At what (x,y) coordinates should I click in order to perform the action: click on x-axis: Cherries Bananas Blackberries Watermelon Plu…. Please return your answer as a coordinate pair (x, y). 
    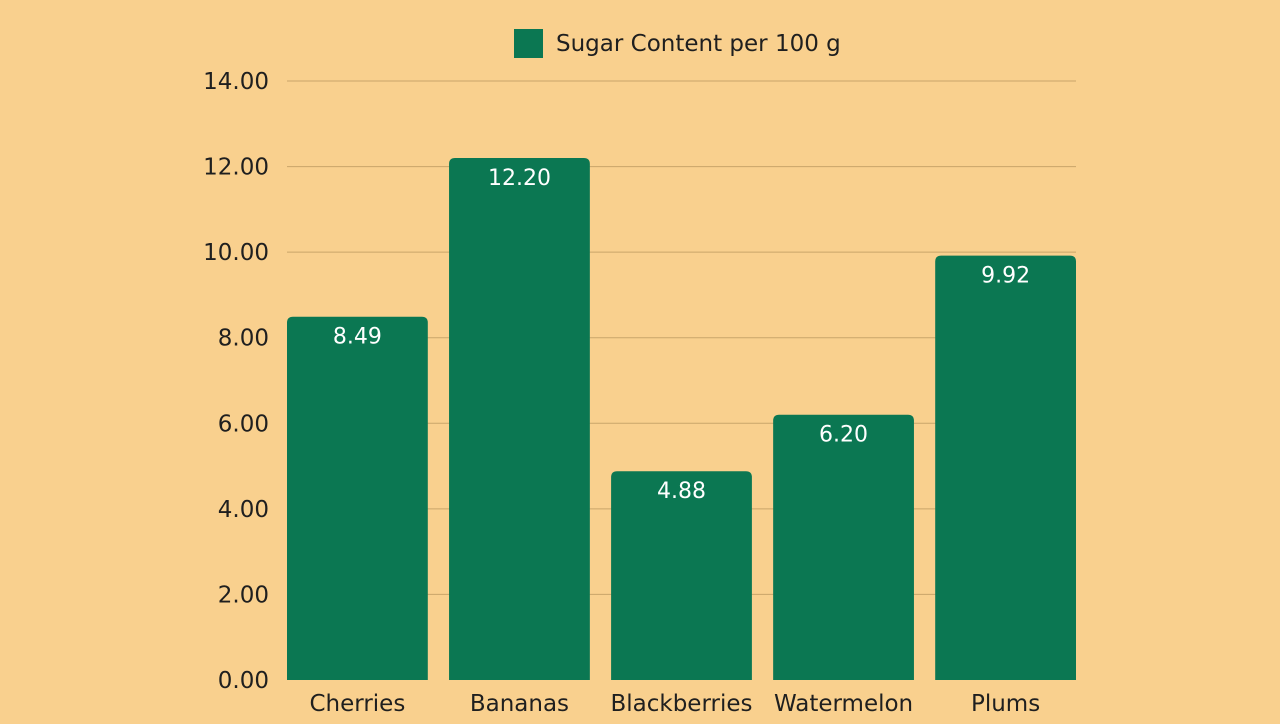
    Looking at the image, I should click on (674, 704).